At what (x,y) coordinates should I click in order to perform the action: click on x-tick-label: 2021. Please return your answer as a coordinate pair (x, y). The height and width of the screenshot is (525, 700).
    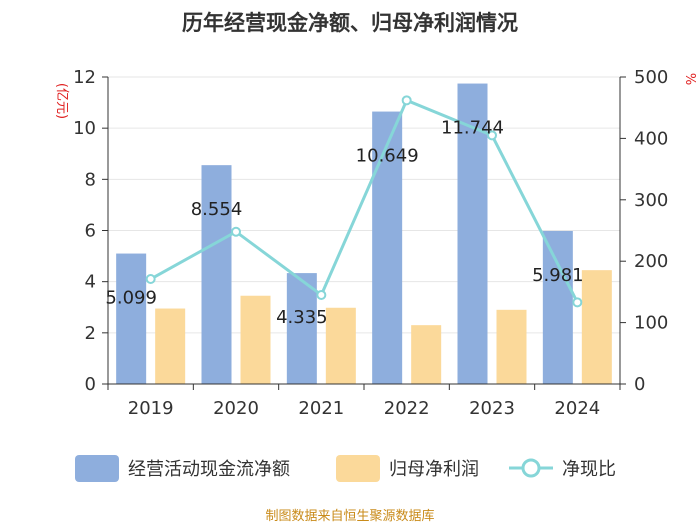
    Looking at the image, I should click on (321, 408).